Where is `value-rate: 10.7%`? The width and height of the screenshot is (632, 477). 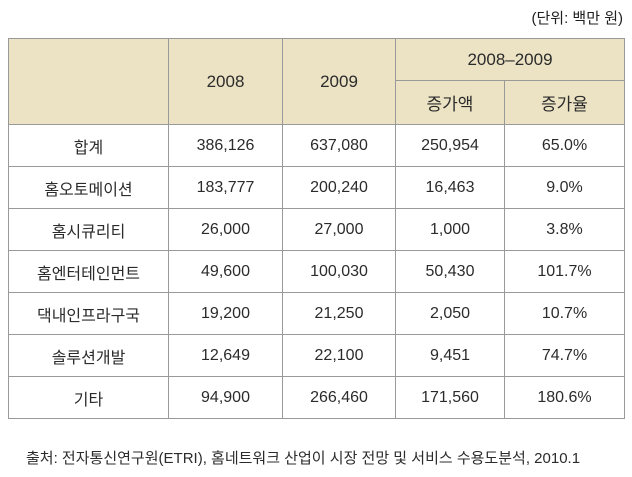 value-rate: 10.7% is located at coordinates (564, 313).